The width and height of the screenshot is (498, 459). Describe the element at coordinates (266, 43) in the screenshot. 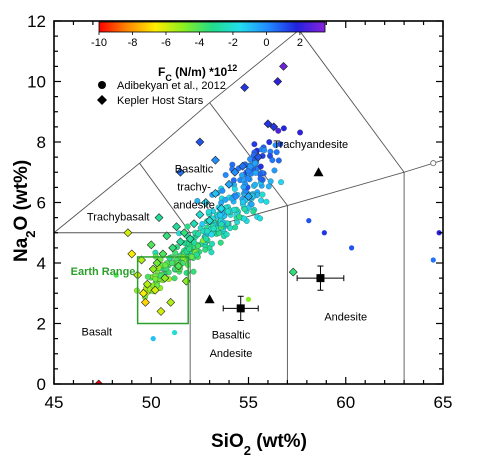

I see `colorbar-tick-label: 0` at that location.